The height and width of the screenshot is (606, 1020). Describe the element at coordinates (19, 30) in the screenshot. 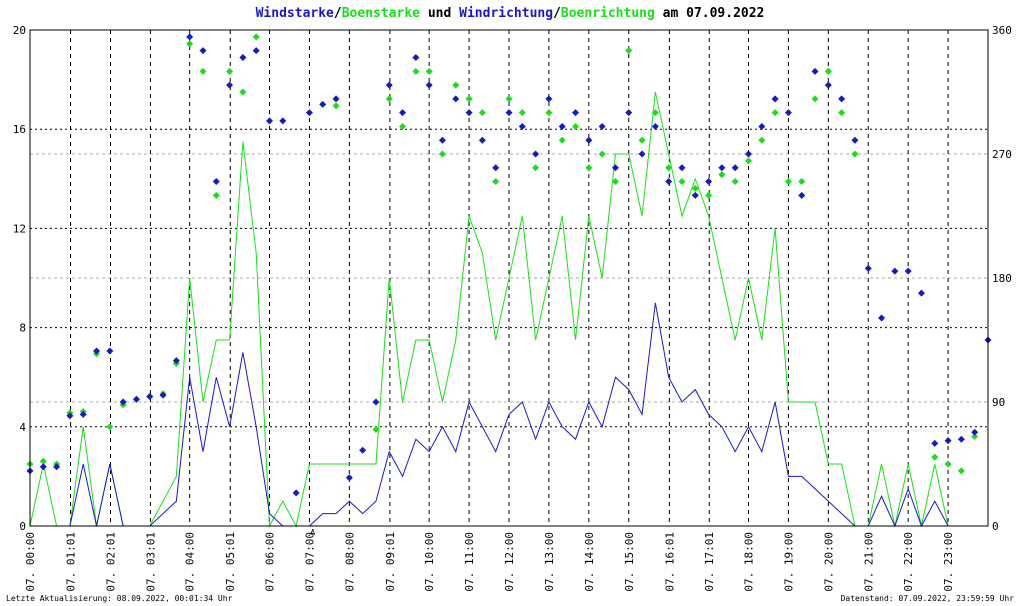

I see `y-tick-label: 20` at that location.